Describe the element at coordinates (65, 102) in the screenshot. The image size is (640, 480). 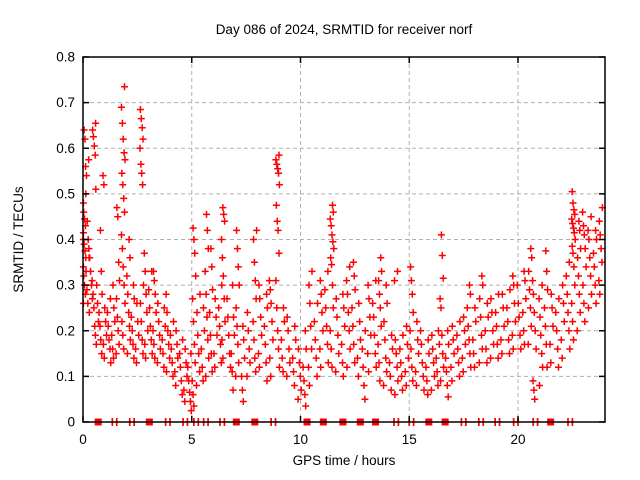
I see `svg-text: 0.7` at that location.